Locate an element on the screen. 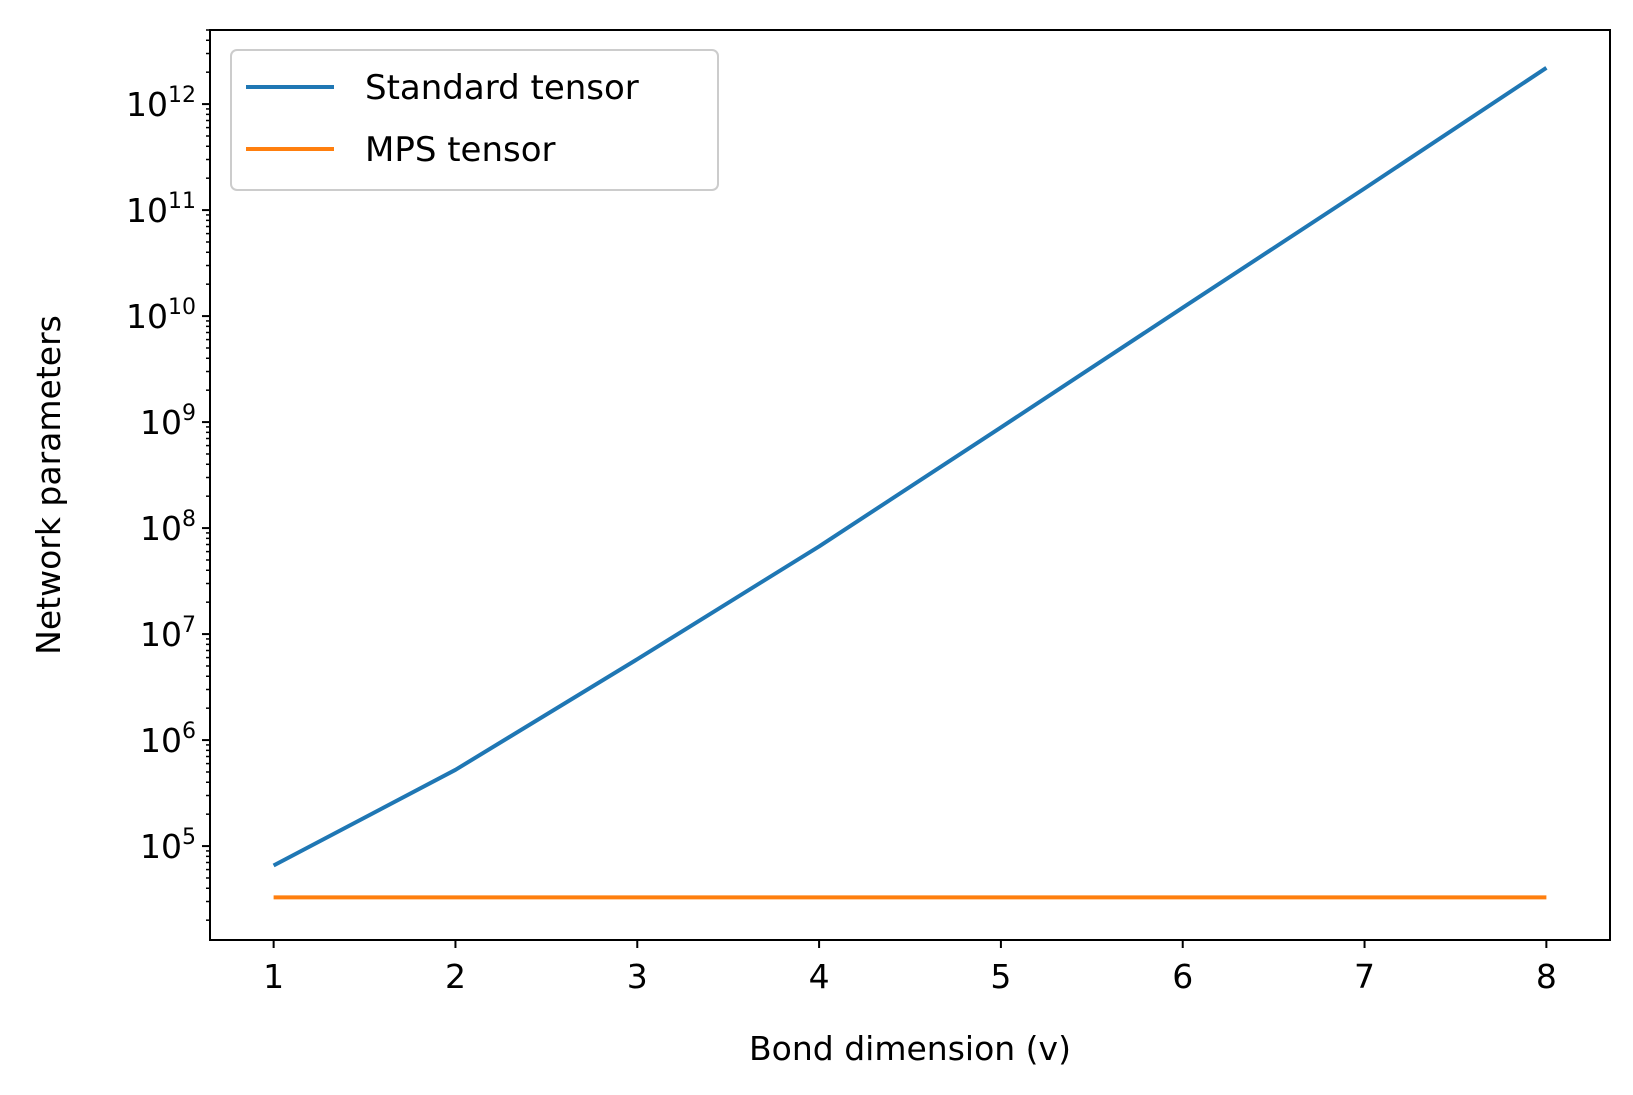  legend-box is located at coordinates (474, 120).